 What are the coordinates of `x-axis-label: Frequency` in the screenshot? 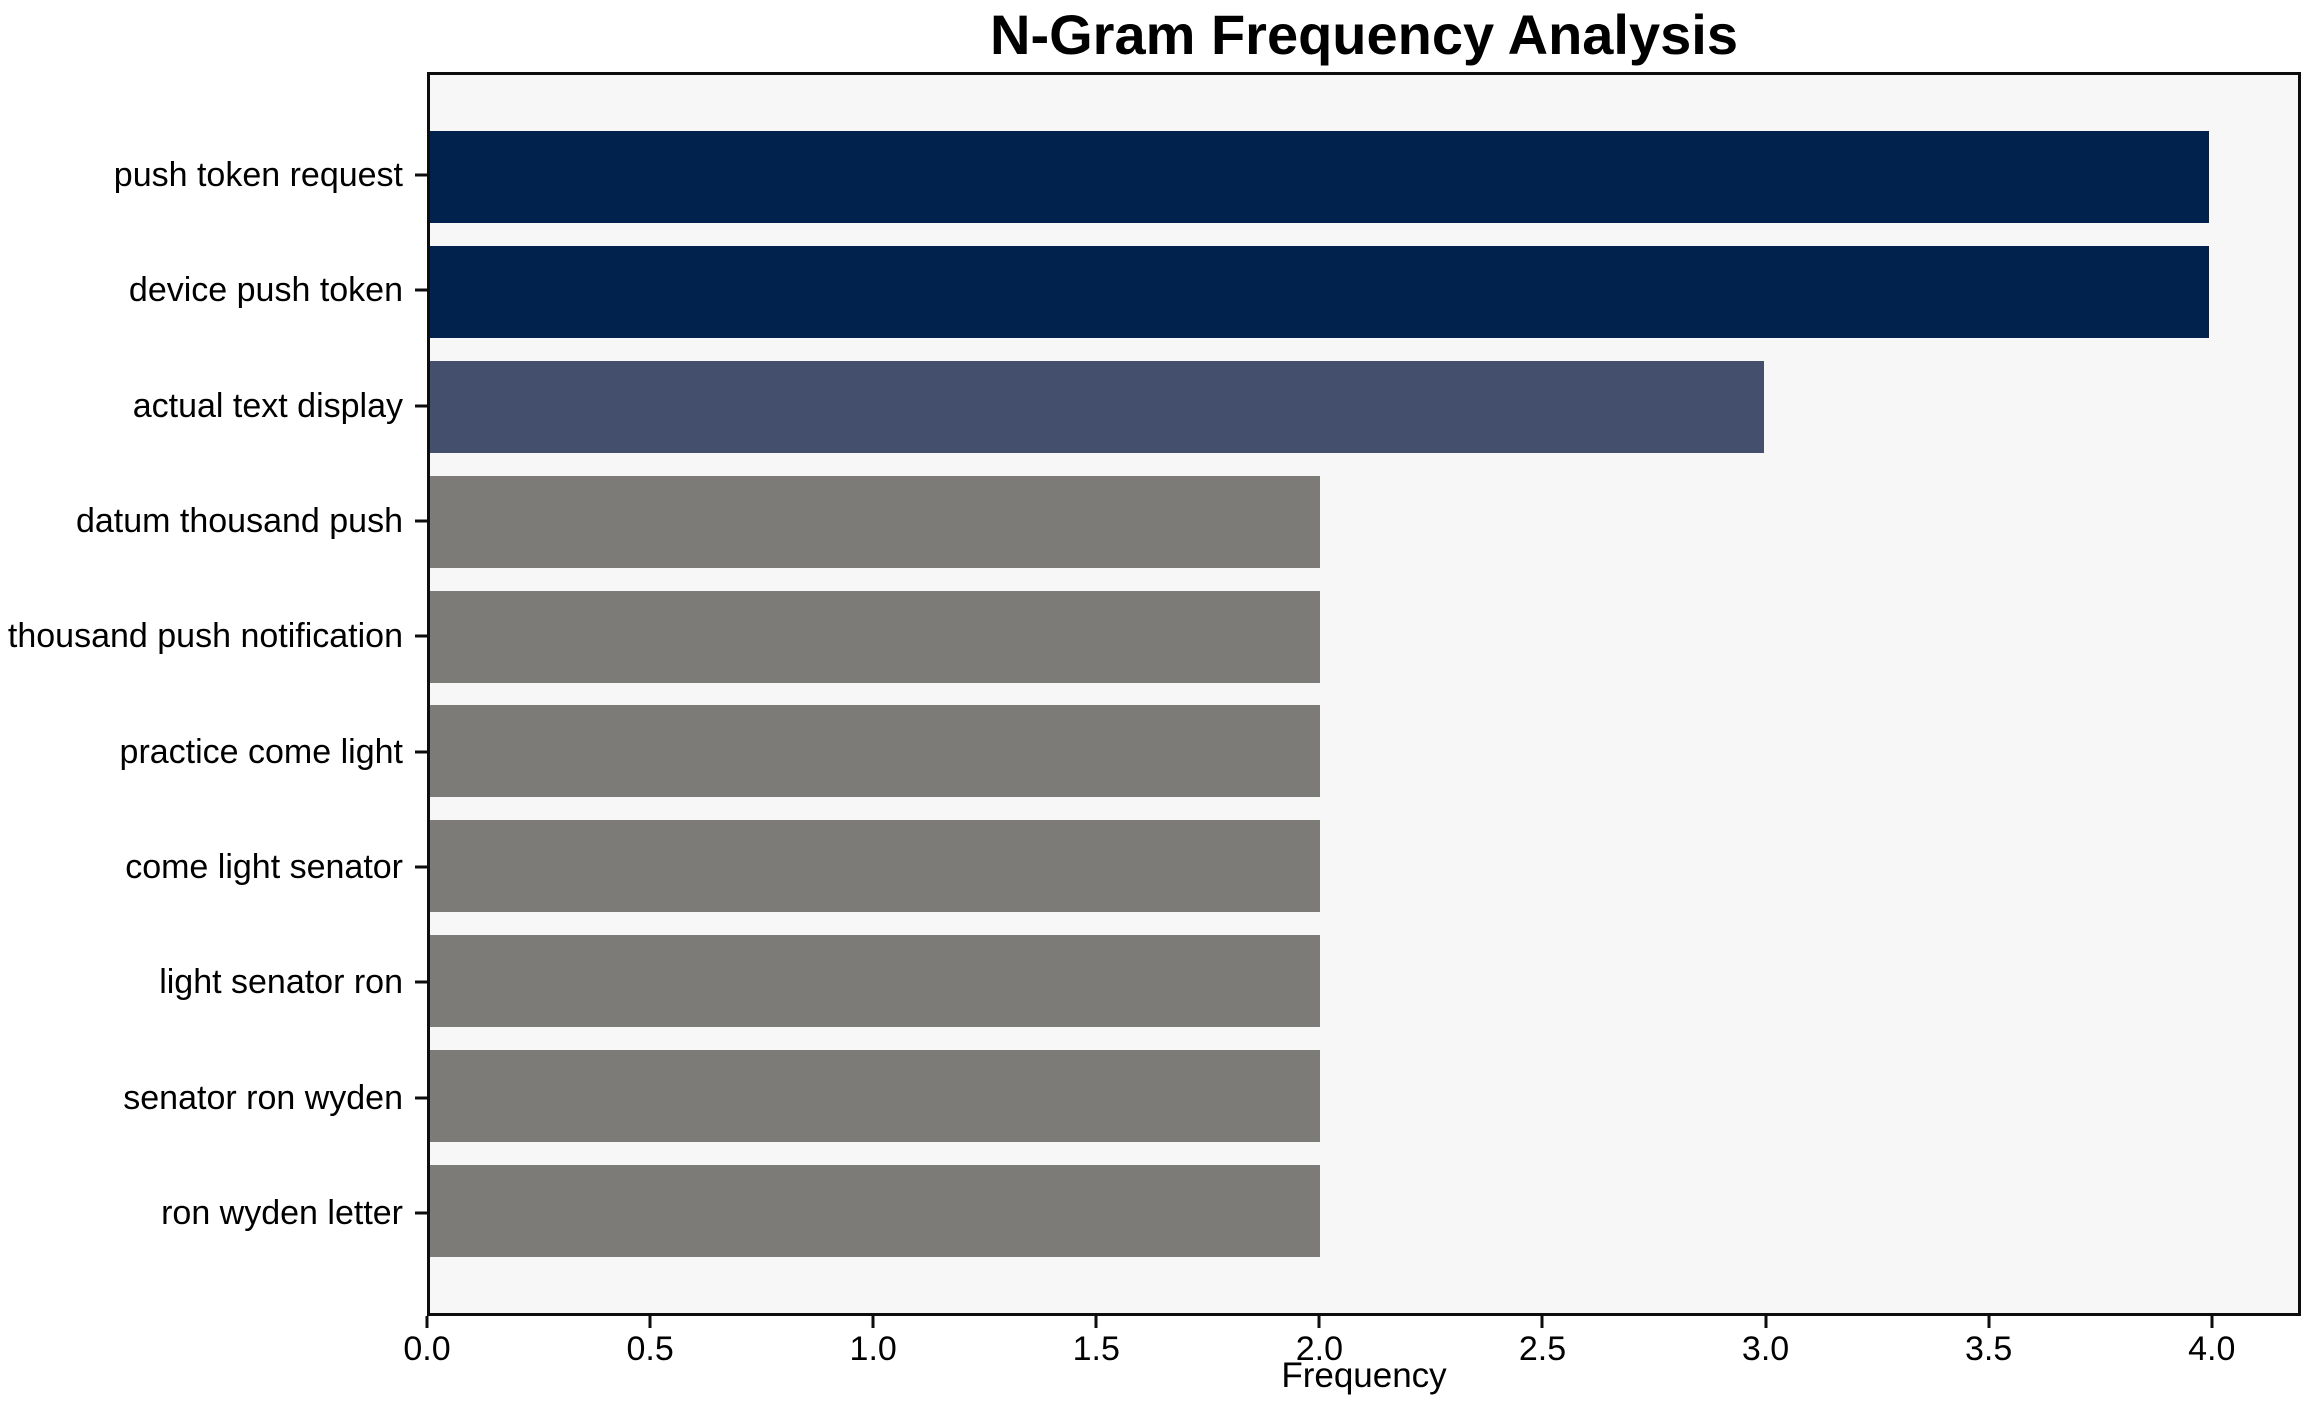 It's located at (1364, 1375).